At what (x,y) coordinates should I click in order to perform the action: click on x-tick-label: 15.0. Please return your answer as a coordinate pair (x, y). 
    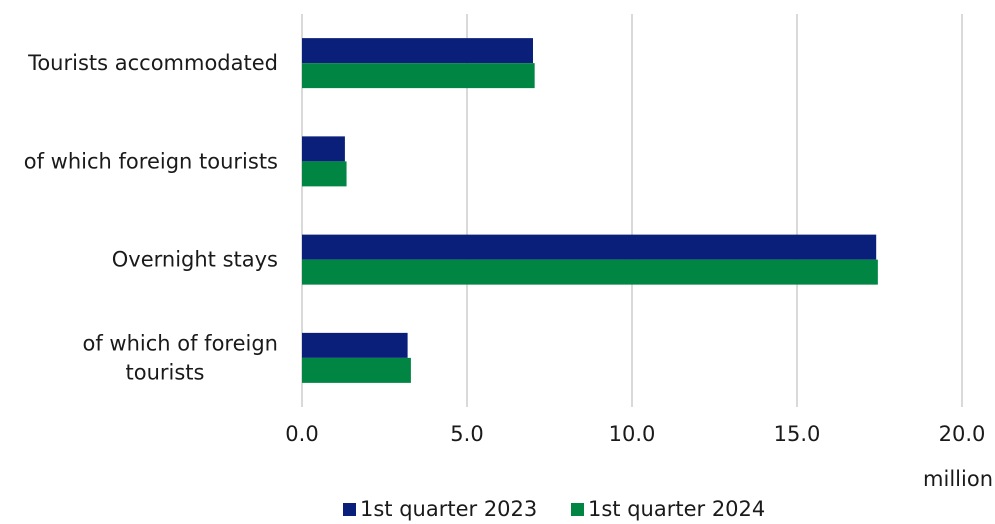
    Looking at the image, I should click on (797, 434).